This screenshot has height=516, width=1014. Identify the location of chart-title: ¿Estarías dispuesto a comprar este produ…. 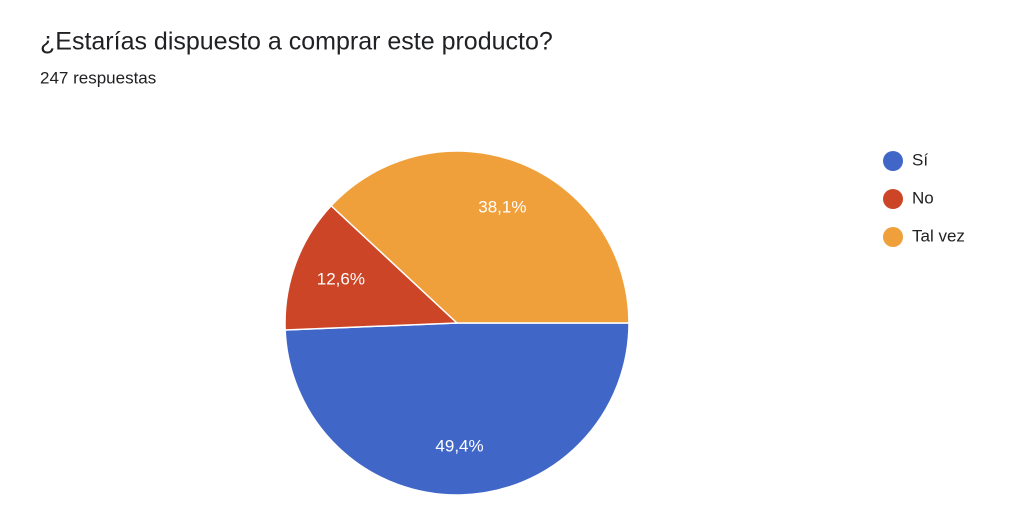
(296, 42).